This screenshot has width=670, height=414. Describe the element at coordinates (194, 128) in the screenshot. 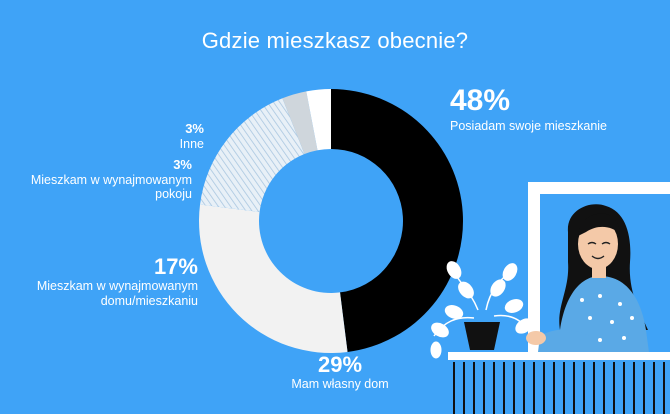

I see `pct-inne: 3%` at that location.